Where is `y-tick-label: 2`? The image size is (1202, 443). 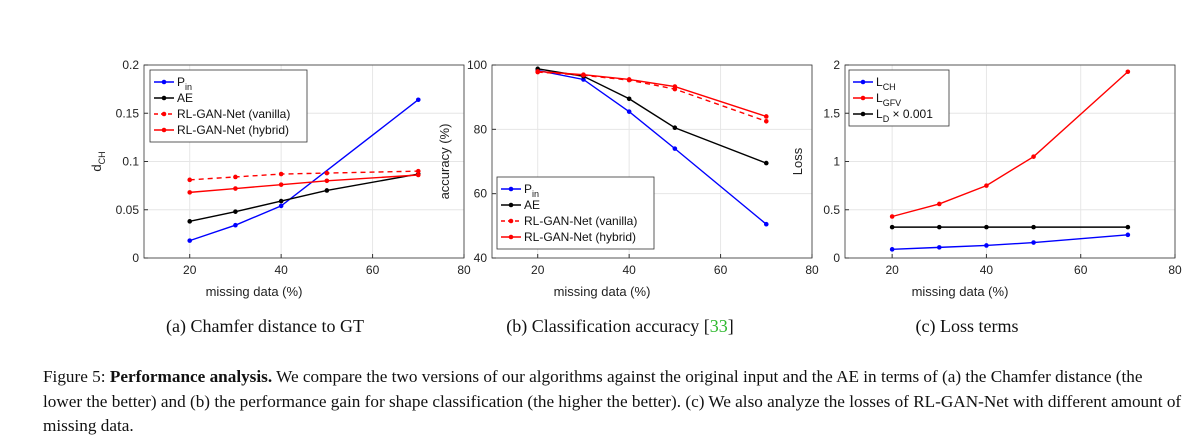 y-tick-label: 2 is located at coordinates (836, 65).